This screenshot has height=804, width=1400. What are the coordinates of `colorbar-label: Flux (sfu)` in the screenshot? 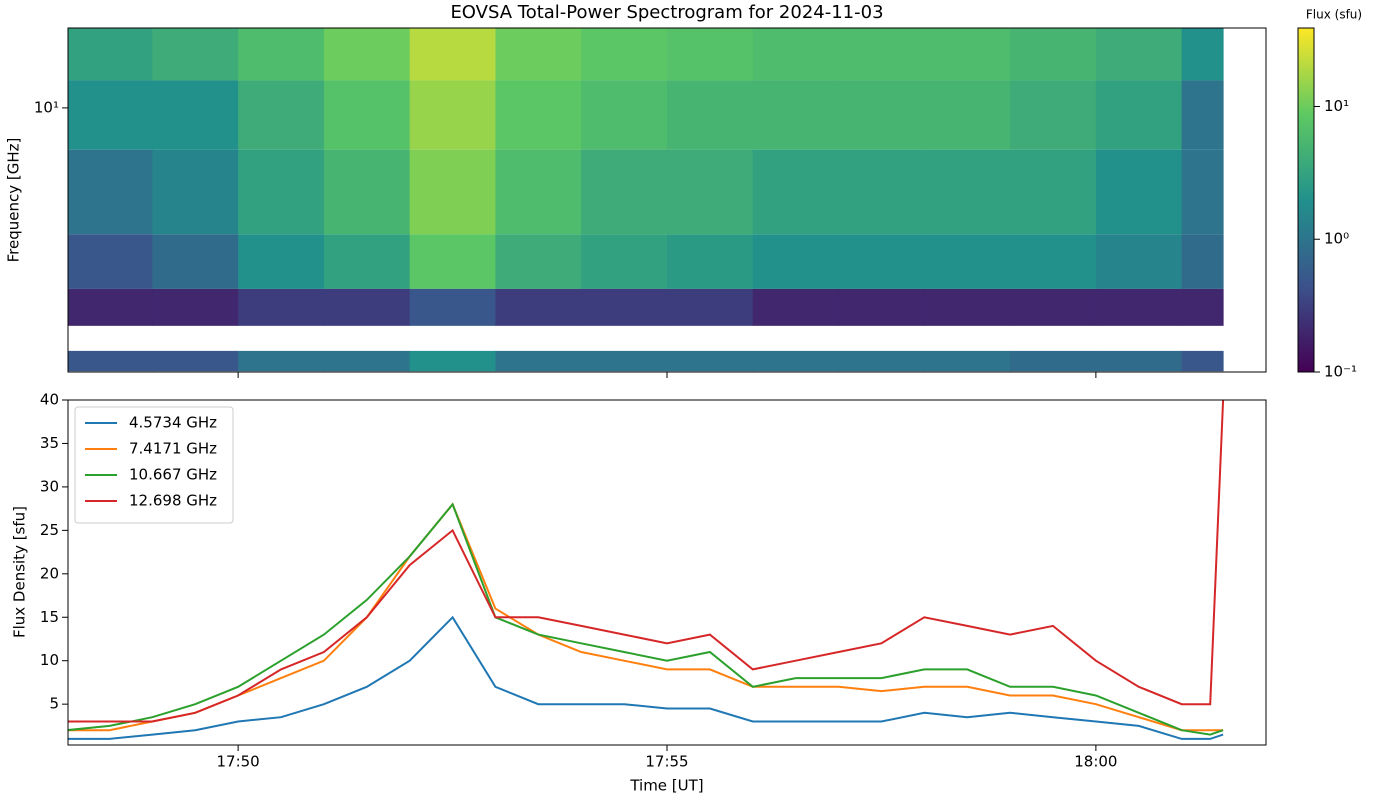 It's located at (1334, 15).